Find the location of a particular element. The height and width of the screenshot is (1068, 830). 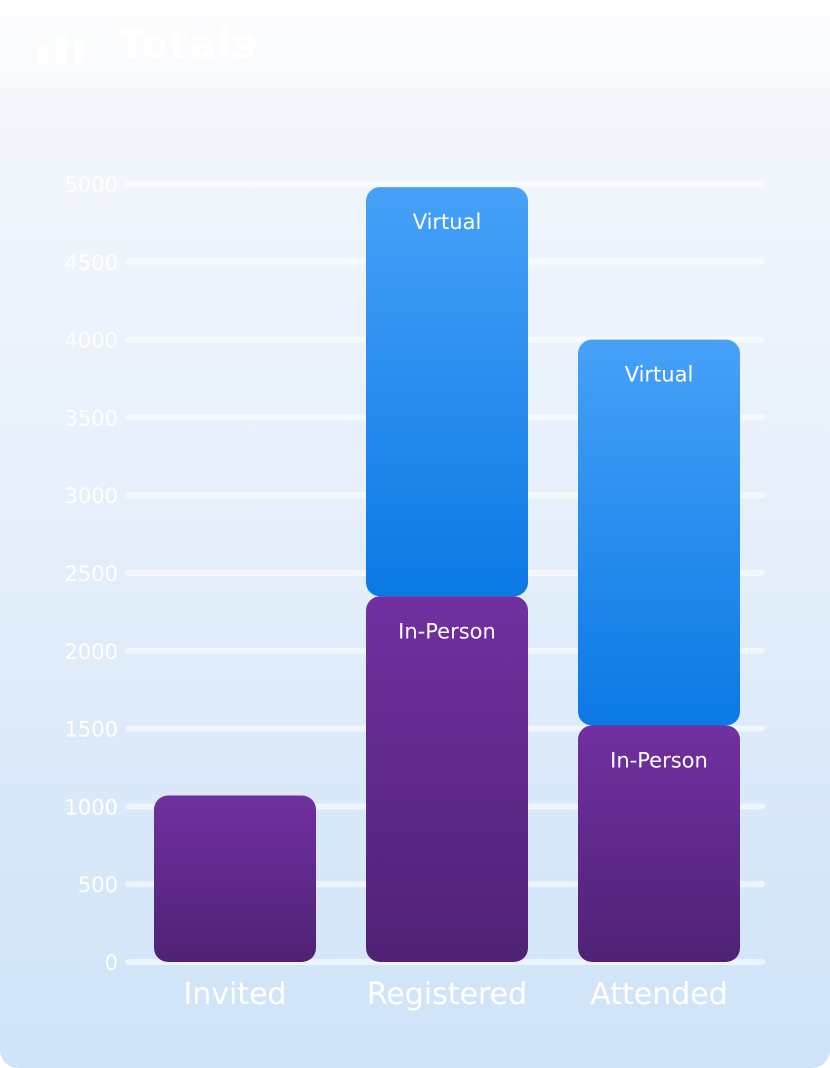

y-tick-label: 2500 is located at coordinates (91, 574).